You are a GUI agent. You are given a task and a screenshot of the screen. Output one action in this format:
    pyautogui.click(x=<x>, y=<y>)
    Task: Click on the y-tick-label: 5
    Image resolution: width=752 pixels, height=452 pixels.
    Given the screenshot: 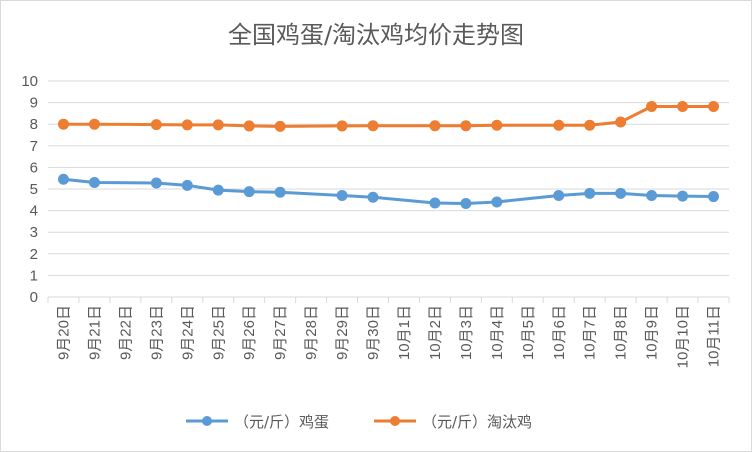 What is the action you would take?
    pyautogui.click(x=34, y=189)
    